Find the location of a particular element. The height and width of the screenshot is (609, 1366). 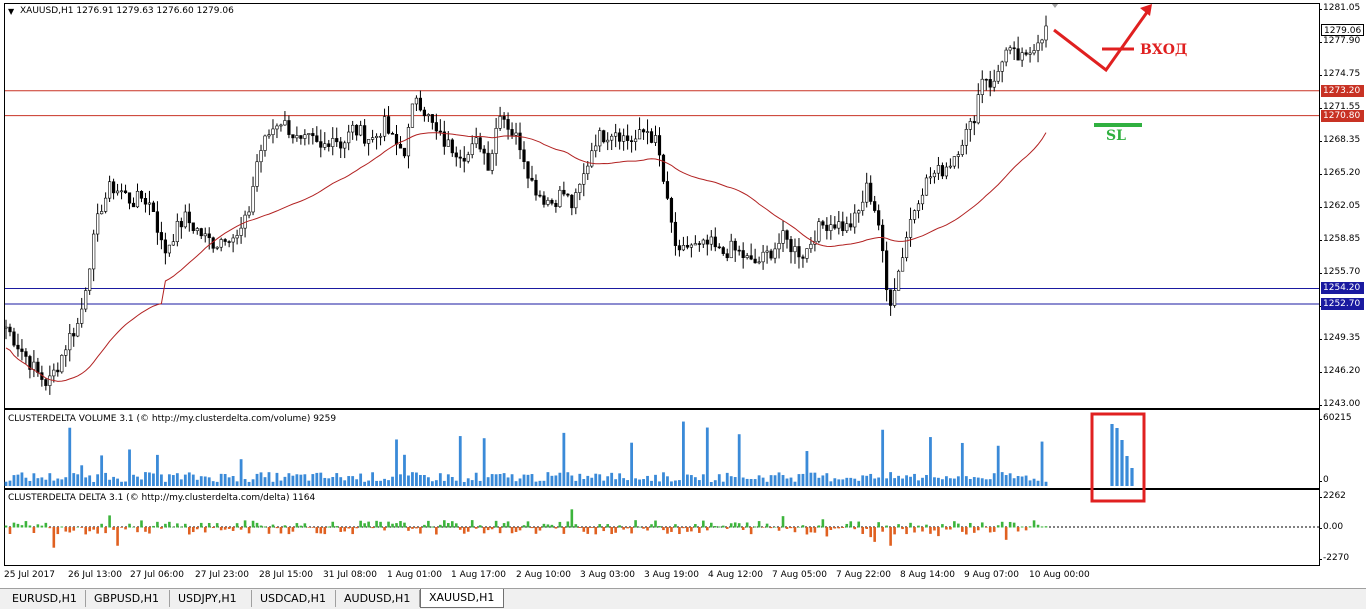

symbol-tab-usdjpyh1: USDJPY,H1 is located at coordinates (211, 598).